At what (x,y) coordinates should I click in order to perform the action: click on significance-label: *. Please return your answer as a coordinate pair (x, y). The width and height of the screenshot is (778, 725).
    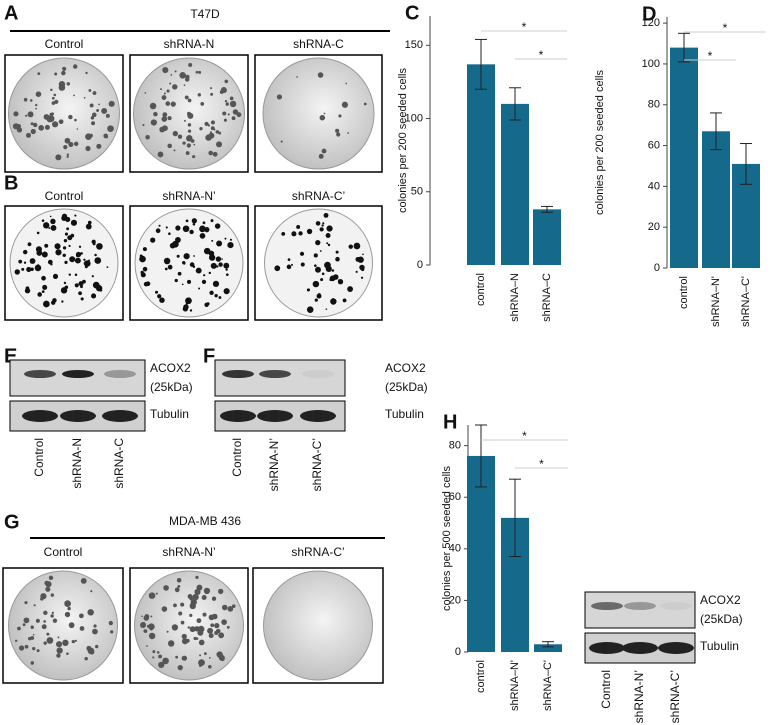
    Looking at the image, I should click on (725, 28).